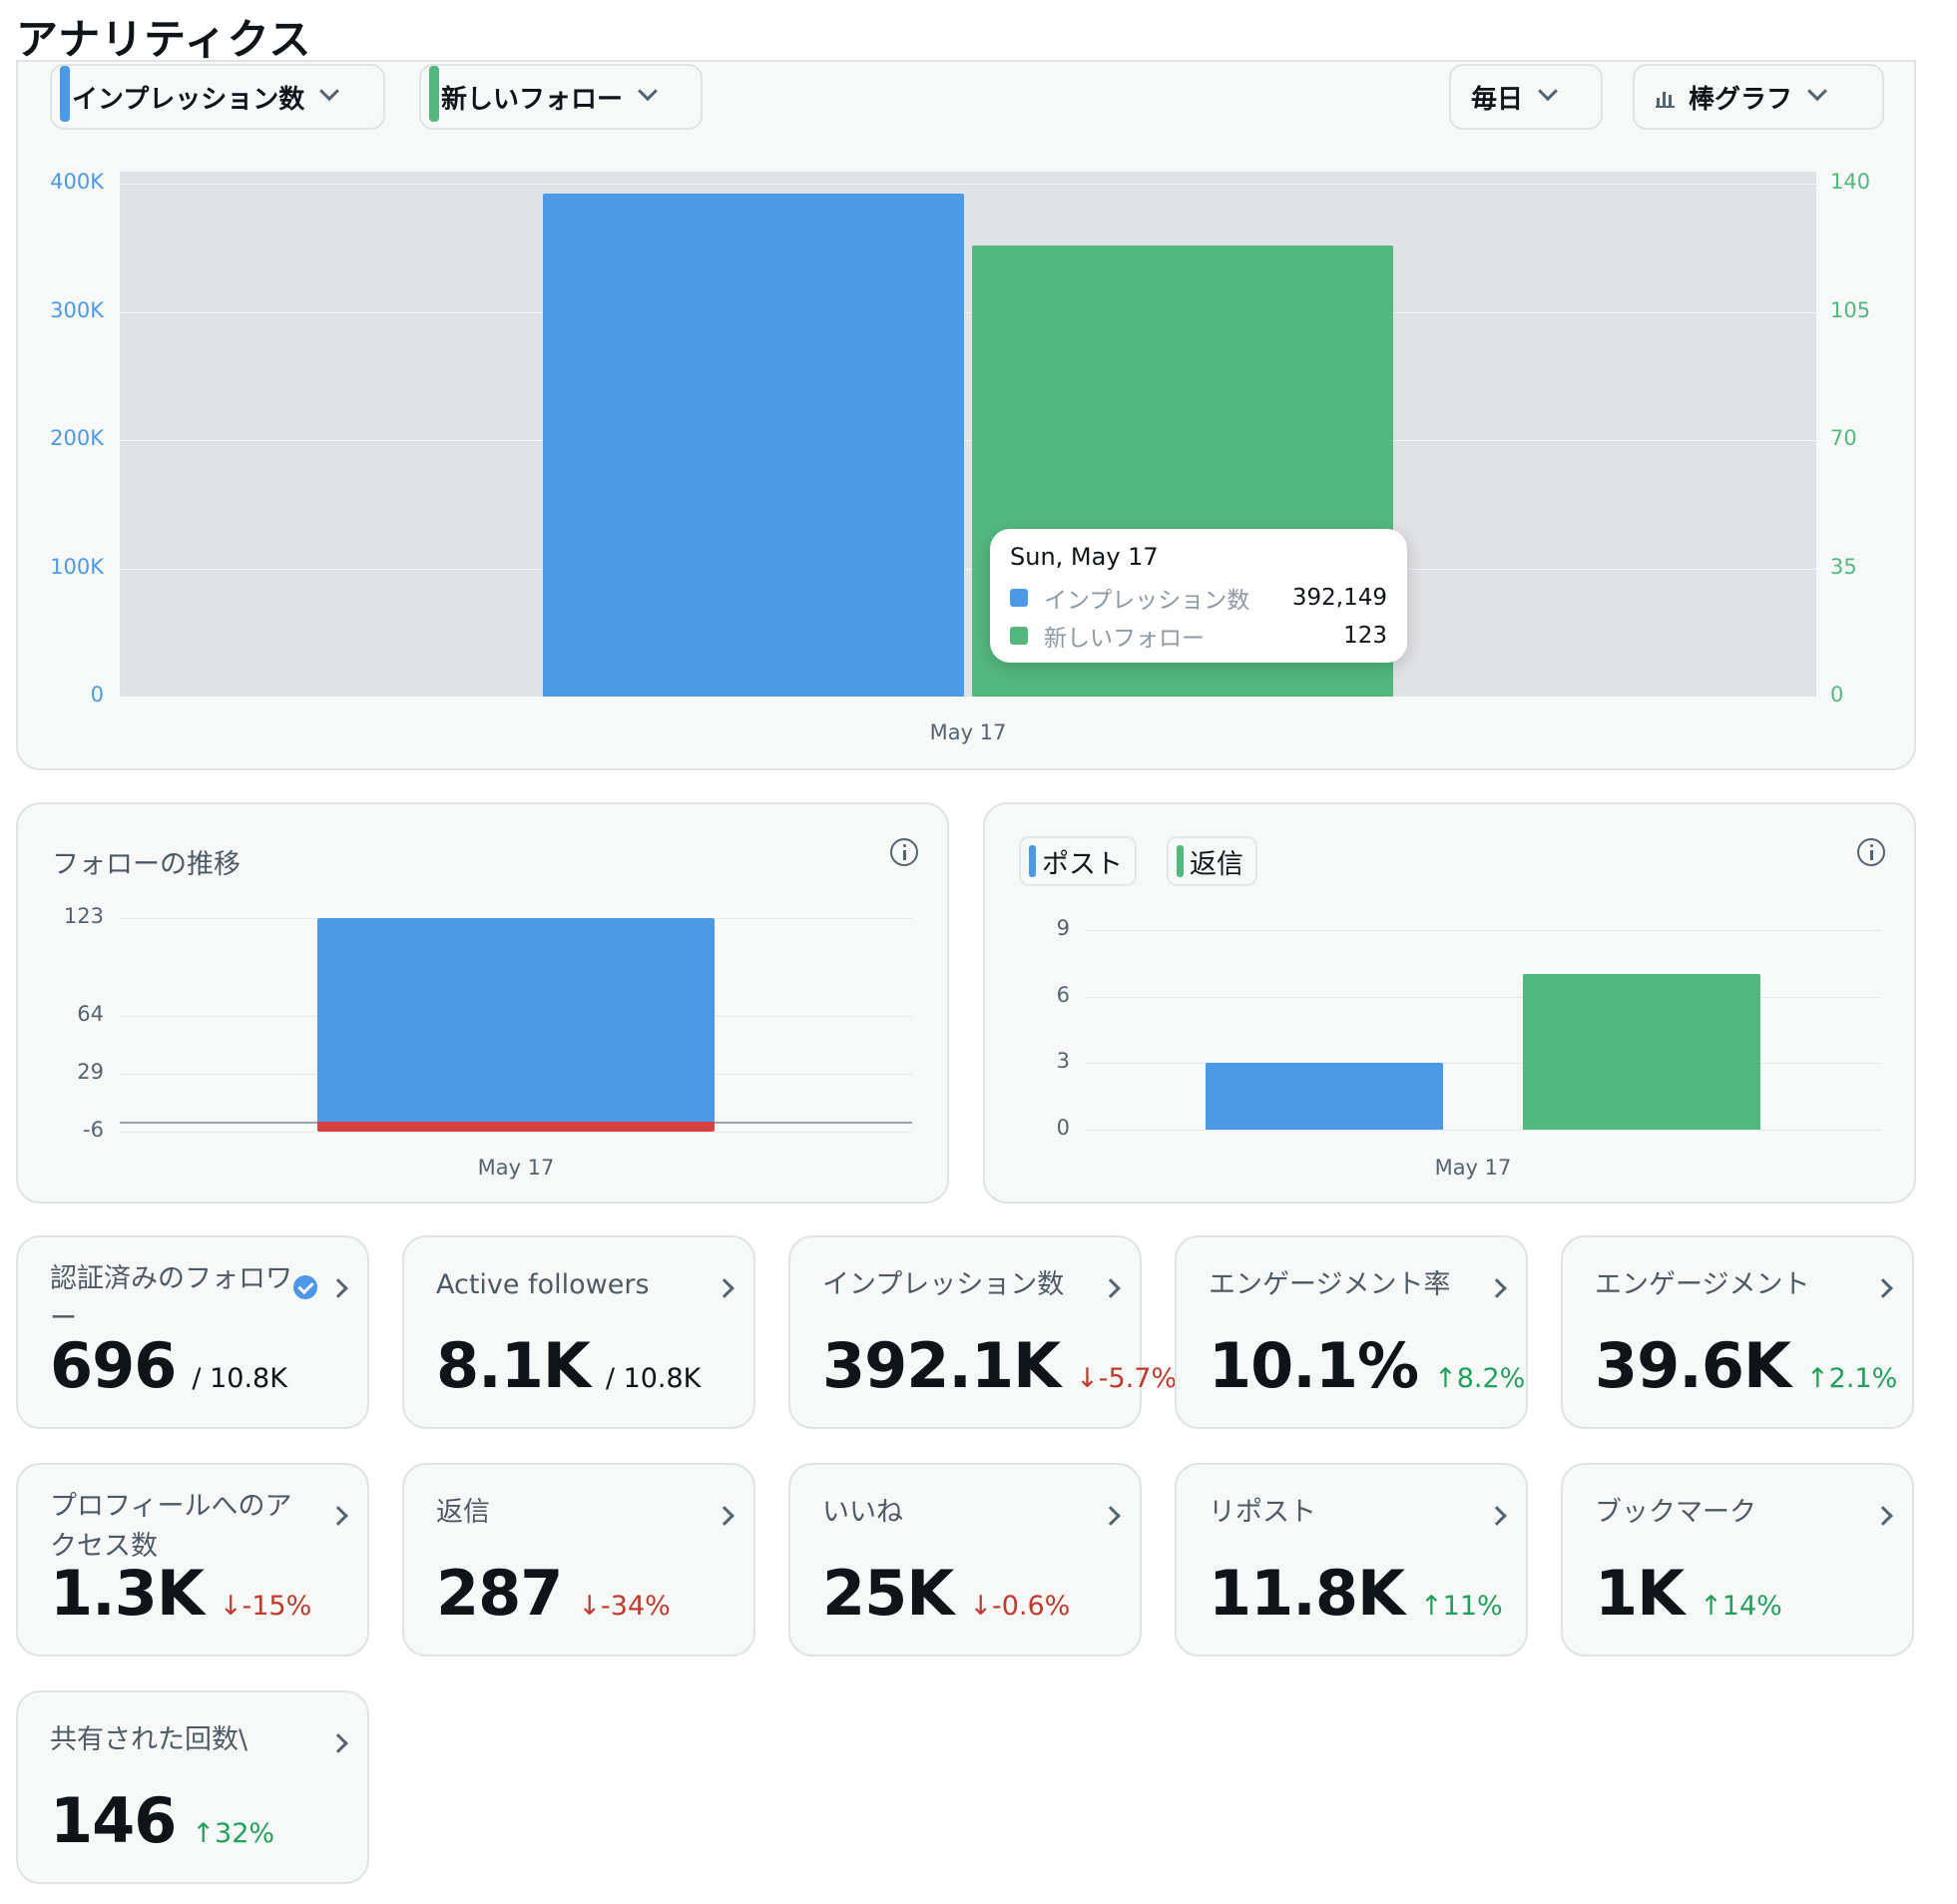 Image resolution: width=1957 pixels, height=1904 pixels. Describe the element at coordinates (114, 1820) in the screenshot. I see `stat-value: 146` at that location.